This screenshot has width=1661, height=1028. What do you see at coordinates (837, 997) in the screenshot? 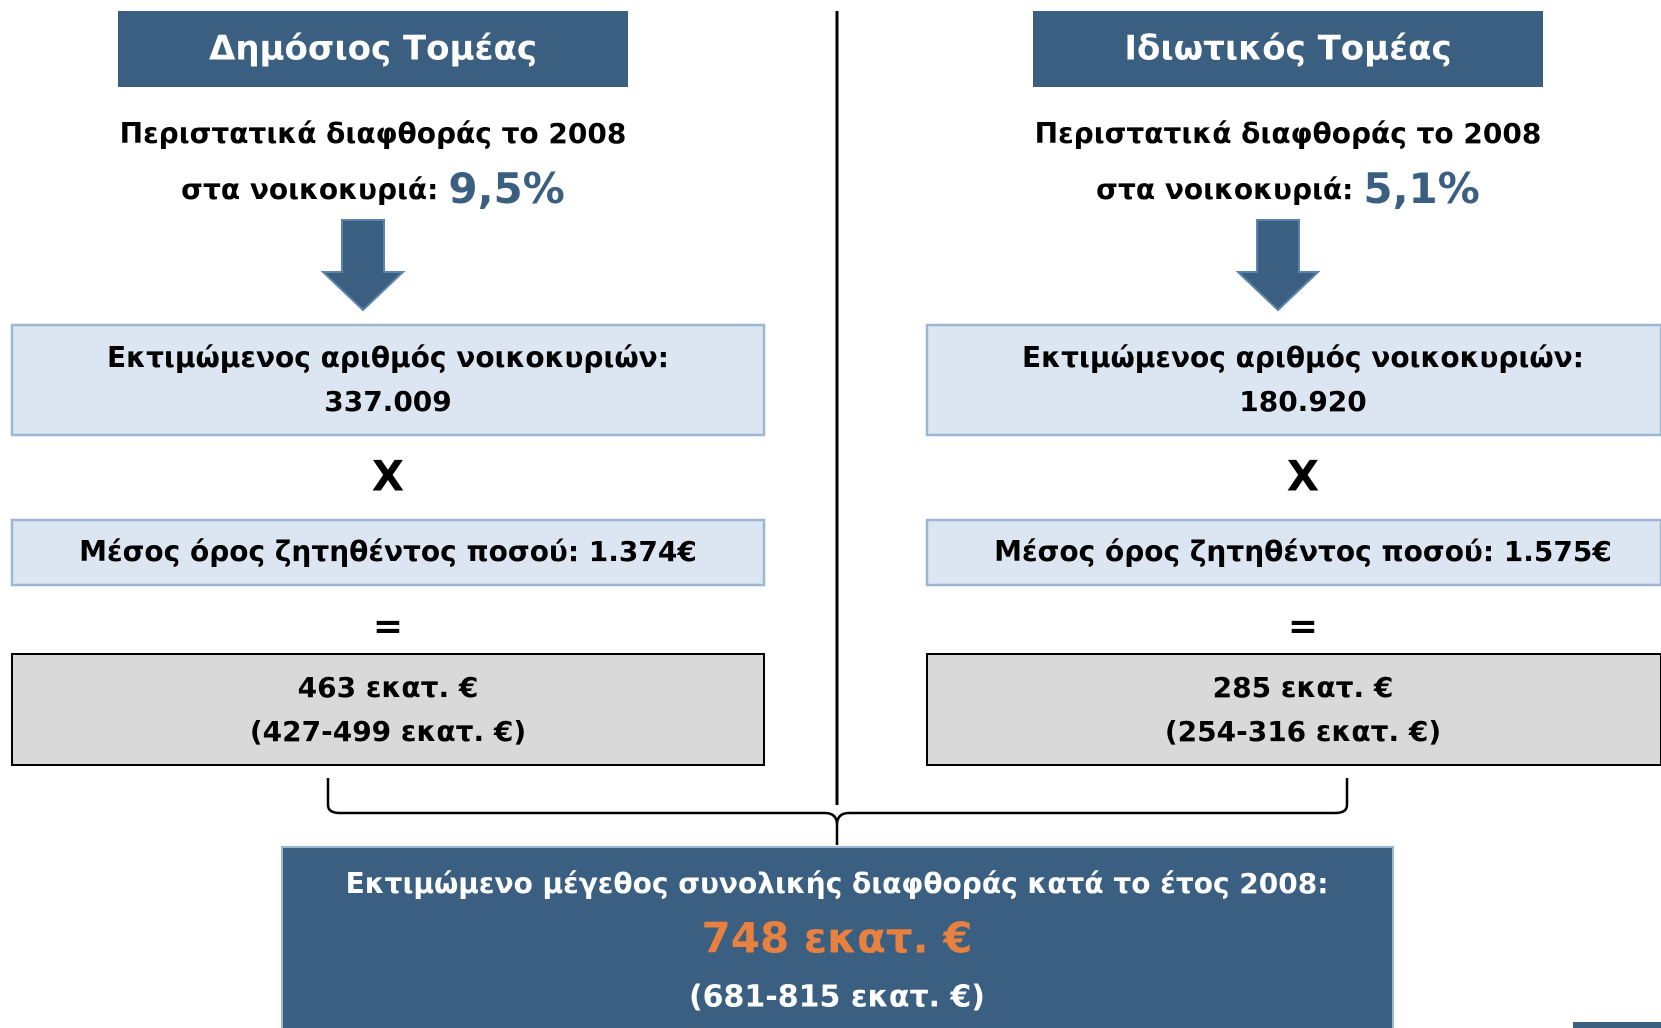
I see `summary-range: (681-815 εκατ. €)` at bounding box center [837, 997].